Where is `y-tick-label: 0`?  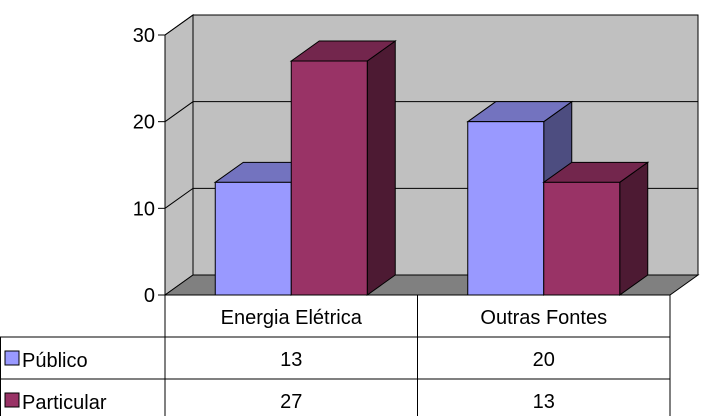 y-tick-label: 0 is located at coordinates (149, 296).